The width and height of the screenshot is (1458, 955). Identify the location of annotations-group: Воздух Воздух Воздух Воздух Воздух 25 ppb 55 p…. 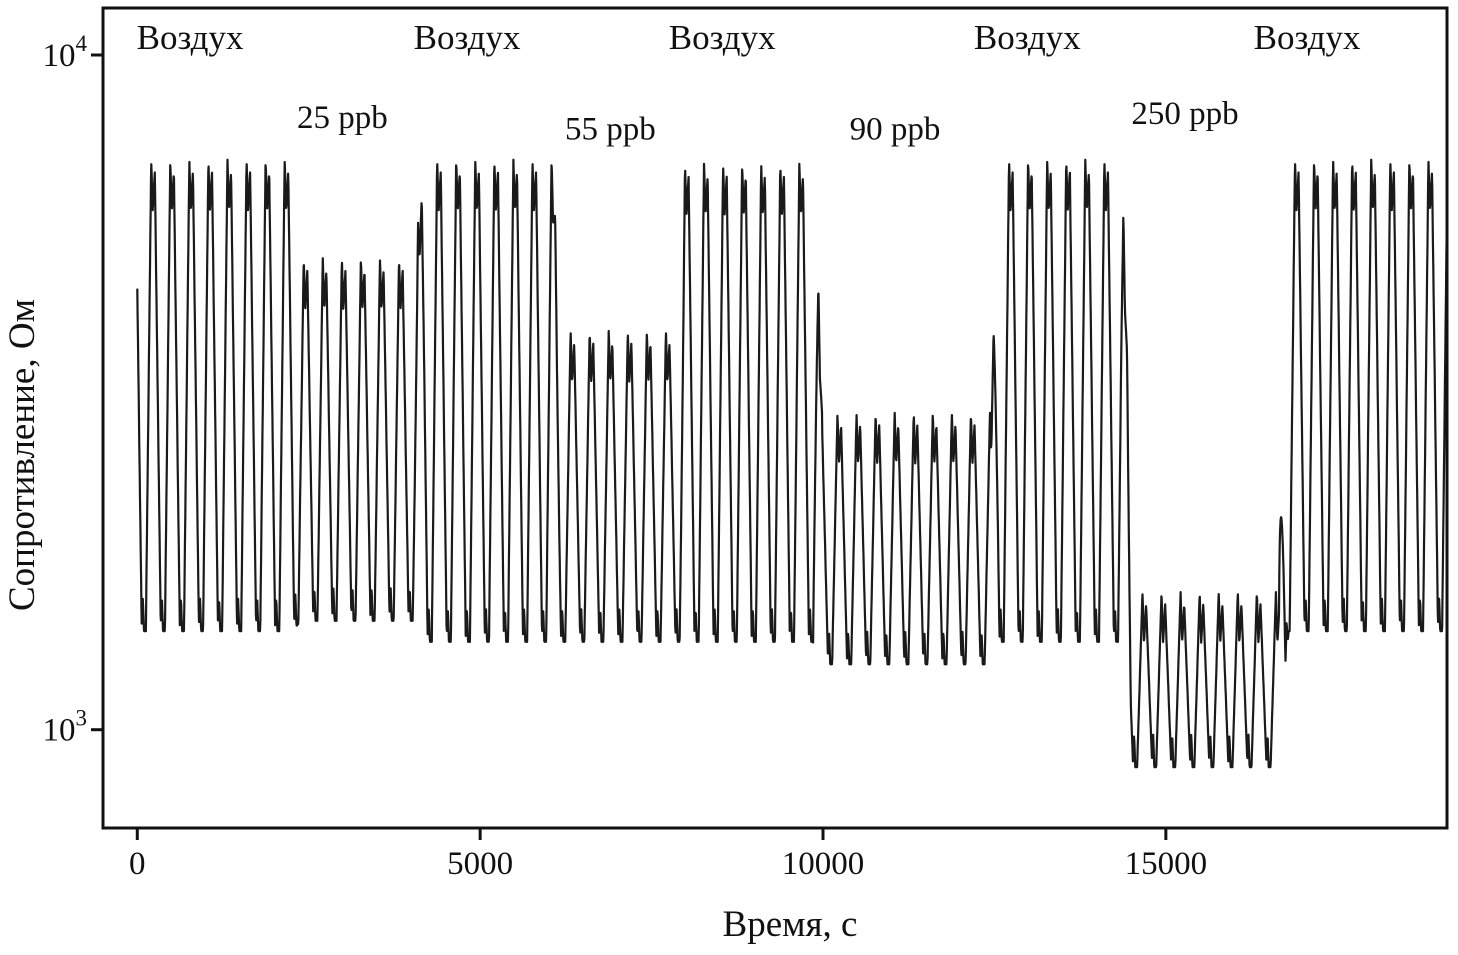
(749, 82).